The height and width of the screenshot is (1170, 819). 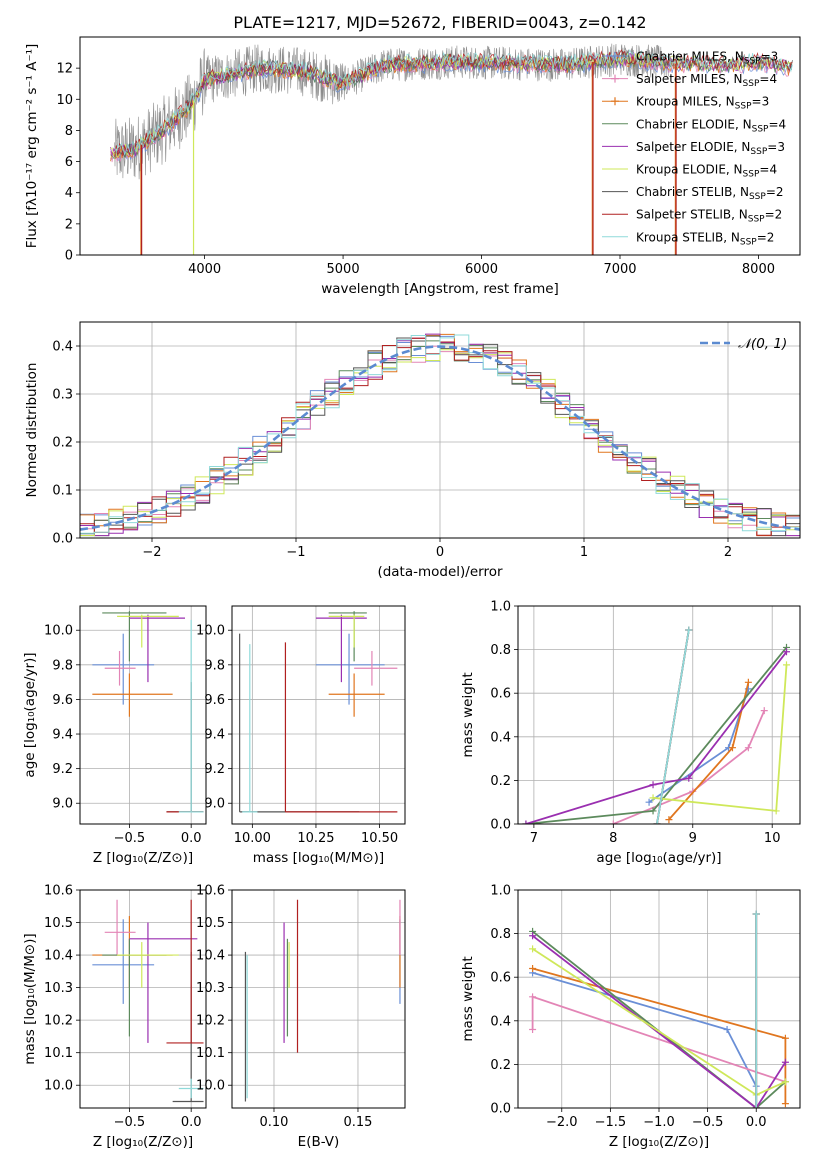 What do you see at coordinates (619, 269) in the screenshot?
I see `tick-label-x: 7000` at bounding box center [619, 269].